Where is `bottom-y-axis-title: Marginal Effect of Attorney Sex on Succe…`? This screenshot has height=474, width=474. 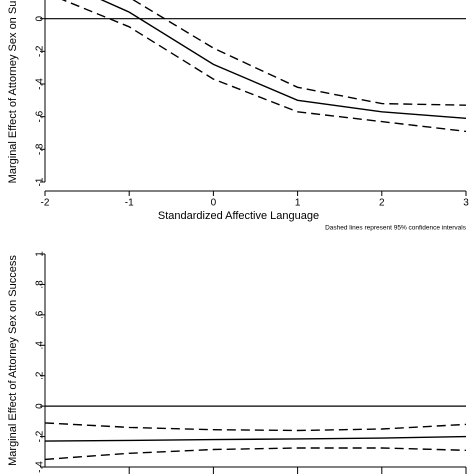
bottom-y-axis-title: Marginal Effect of Attorney Sex on Succe… is located at coordinates (13, 360).